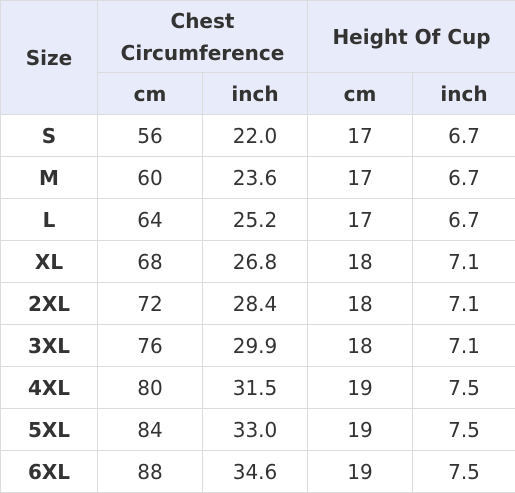 This screenshot has height=493, width=515. Describe the element at coordinates (410, 36) in the screenshot. I see `header-cell: Height Of Cup` at that location.